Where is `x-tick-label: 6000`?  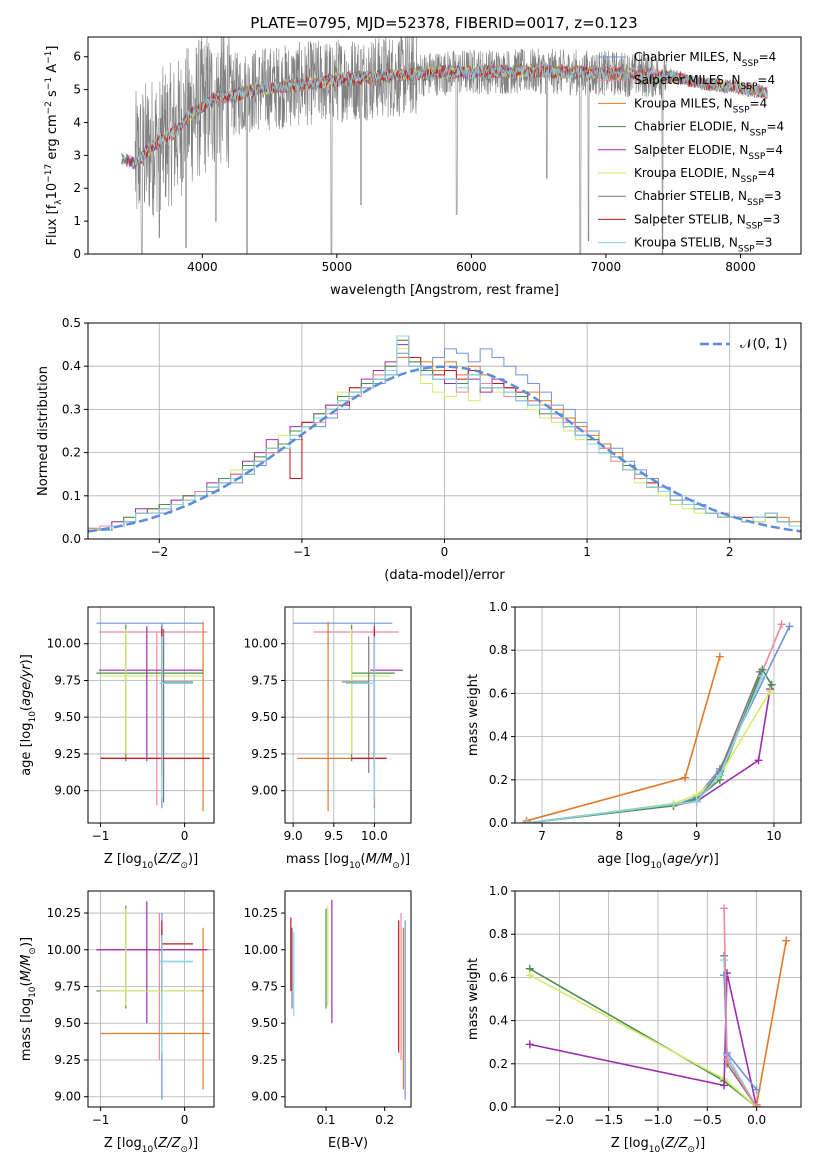
x-tick-label: 6000 is located at coordinates (471, 267).